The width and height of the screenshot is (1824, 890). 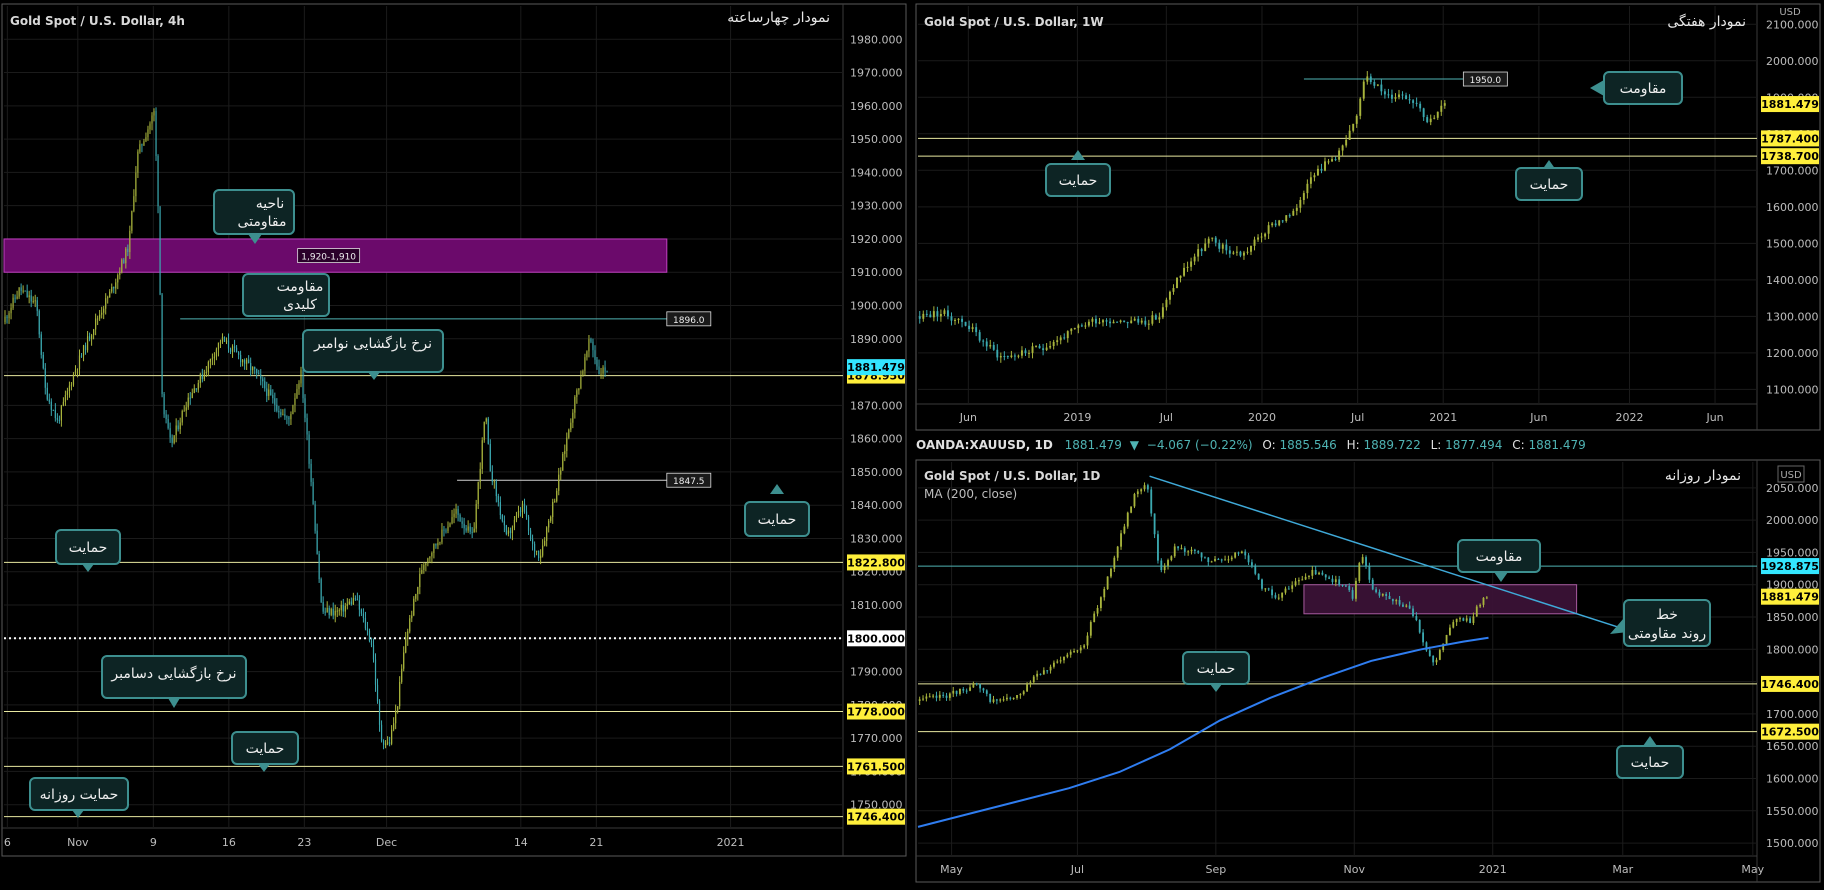 I want to click on level-tag-1950.0: 1950.0, so click(x=1486, y=81).